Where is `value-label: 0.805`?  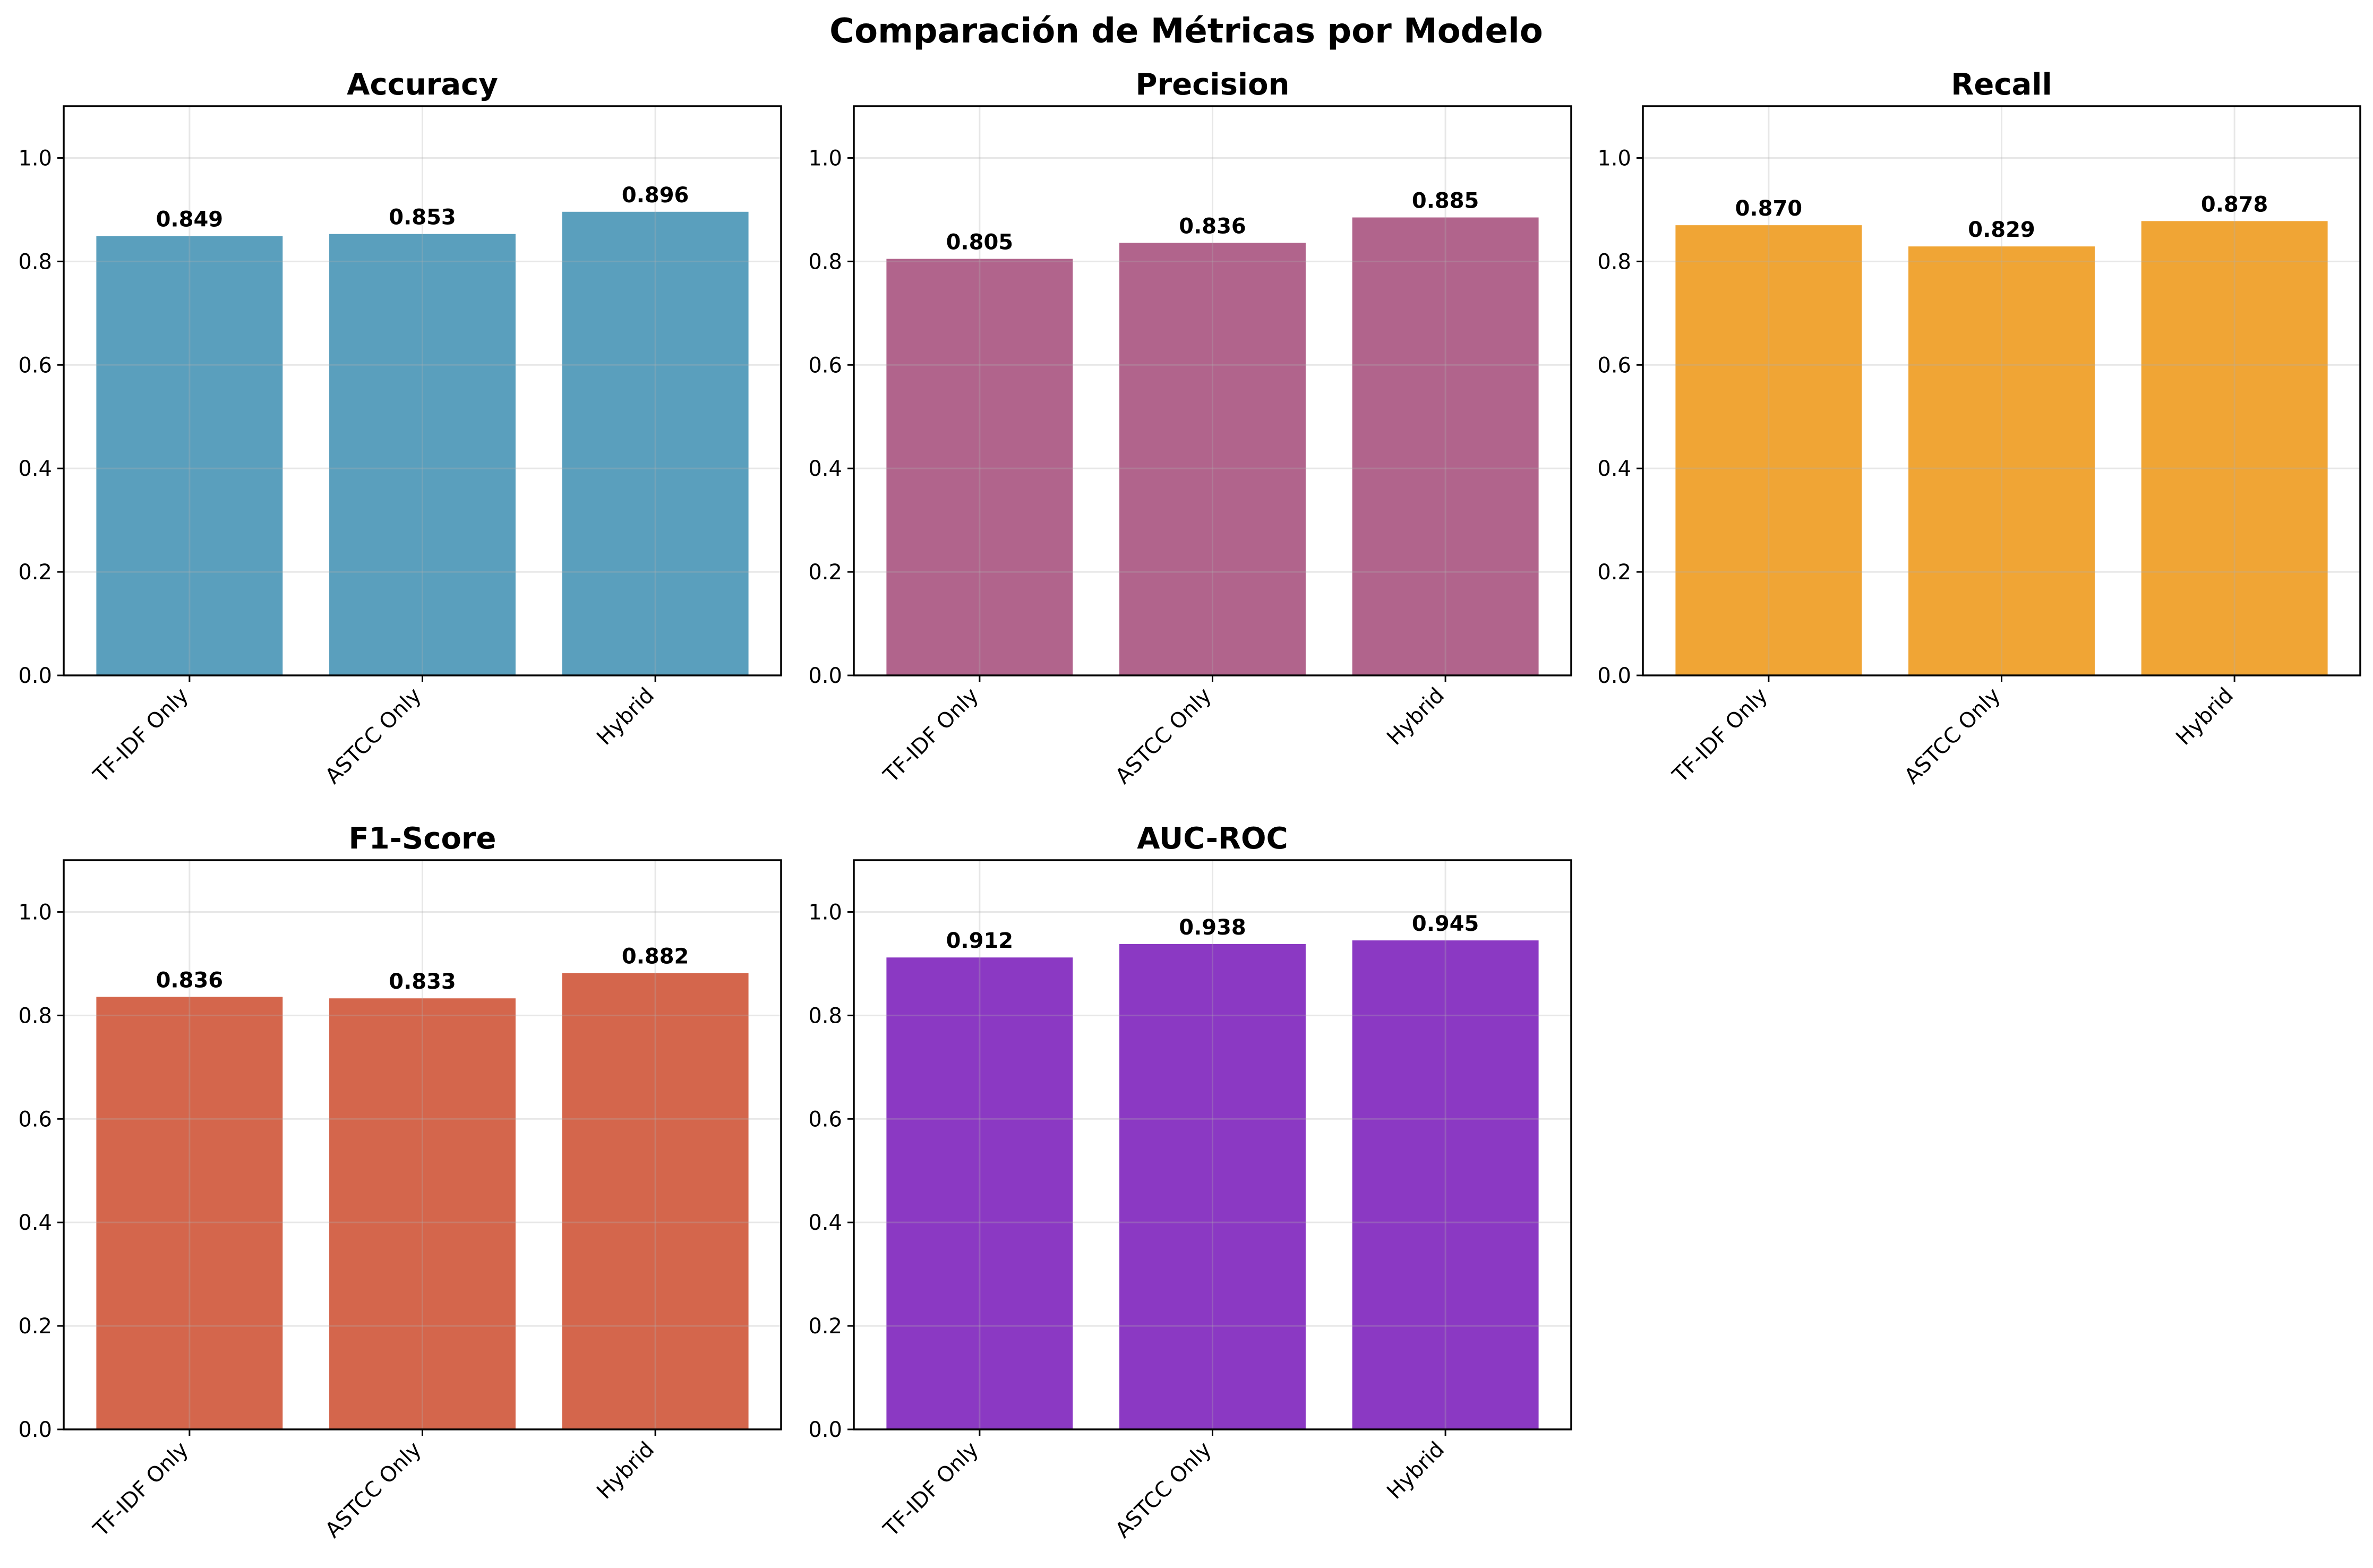
value-label: 0.805 is located at coordinates (980, 242).